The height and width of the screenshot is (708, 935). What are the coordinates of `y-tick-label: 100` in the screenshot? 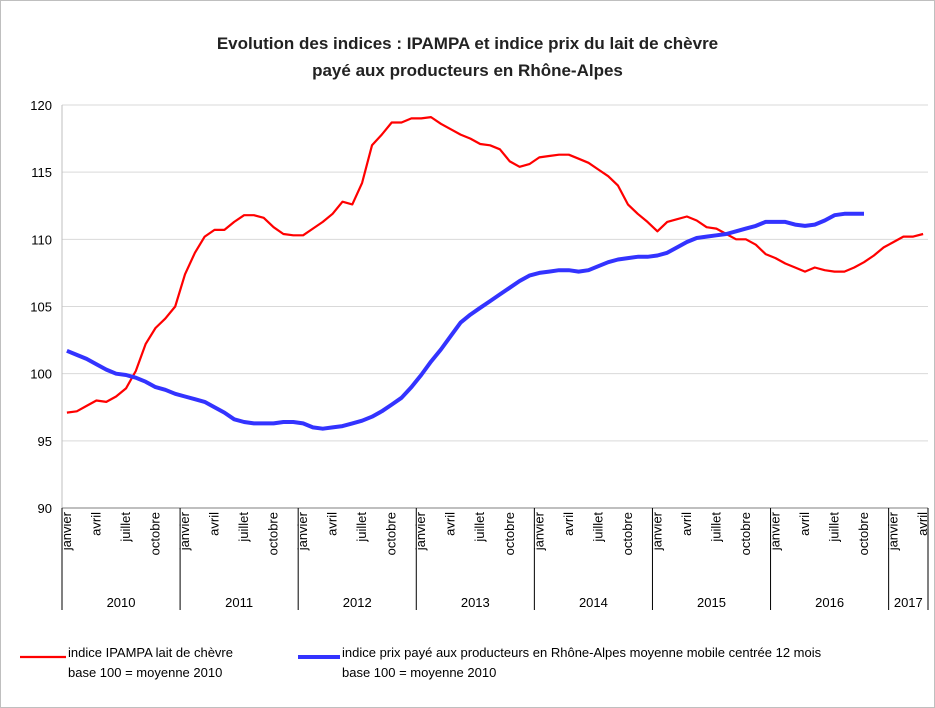 It's located at (41, 374).